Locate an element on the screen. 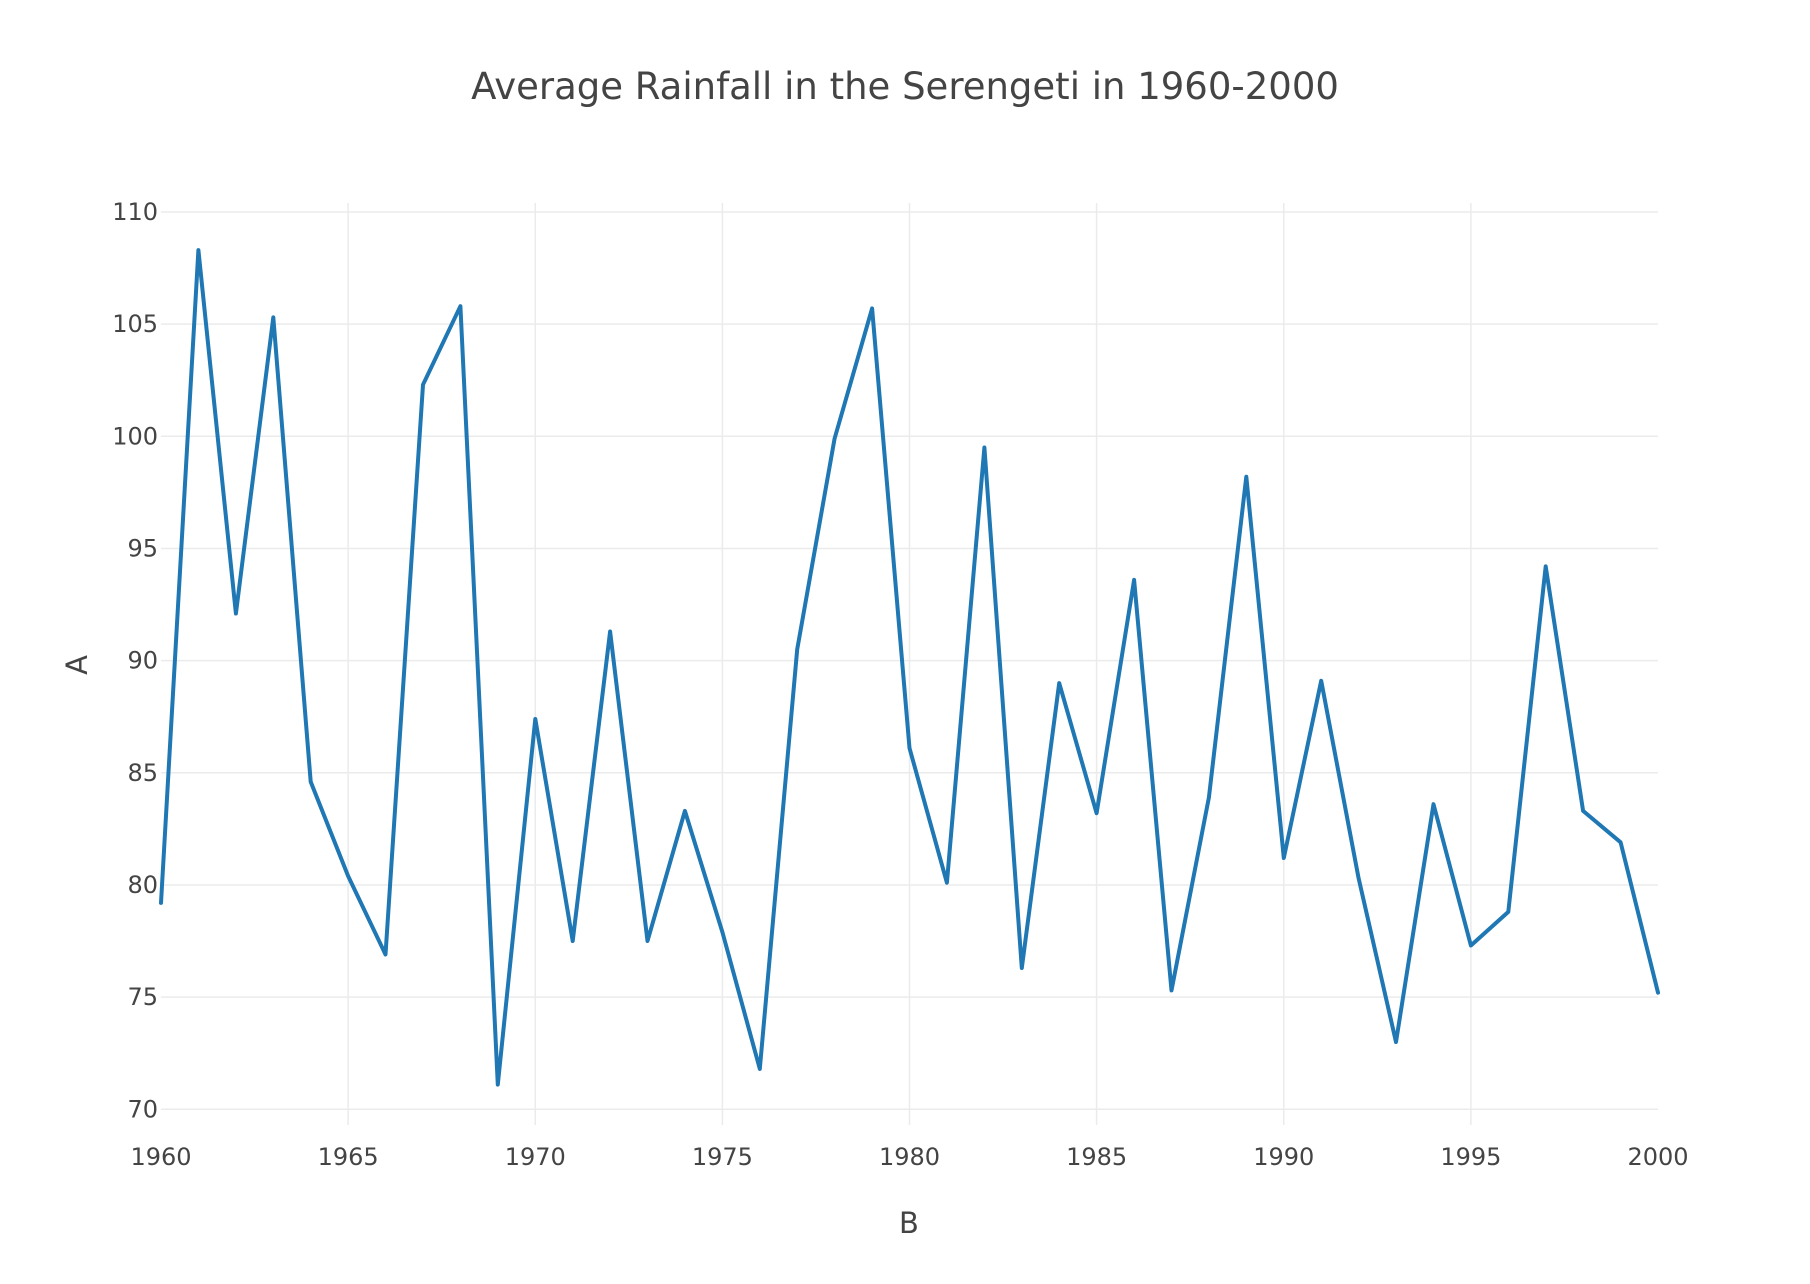 This screenshot has width=1810, height=1284. y-axis-tick-labels: 70 75 80 85 90 95 100 105 110 is located at coordinates (135, 660).